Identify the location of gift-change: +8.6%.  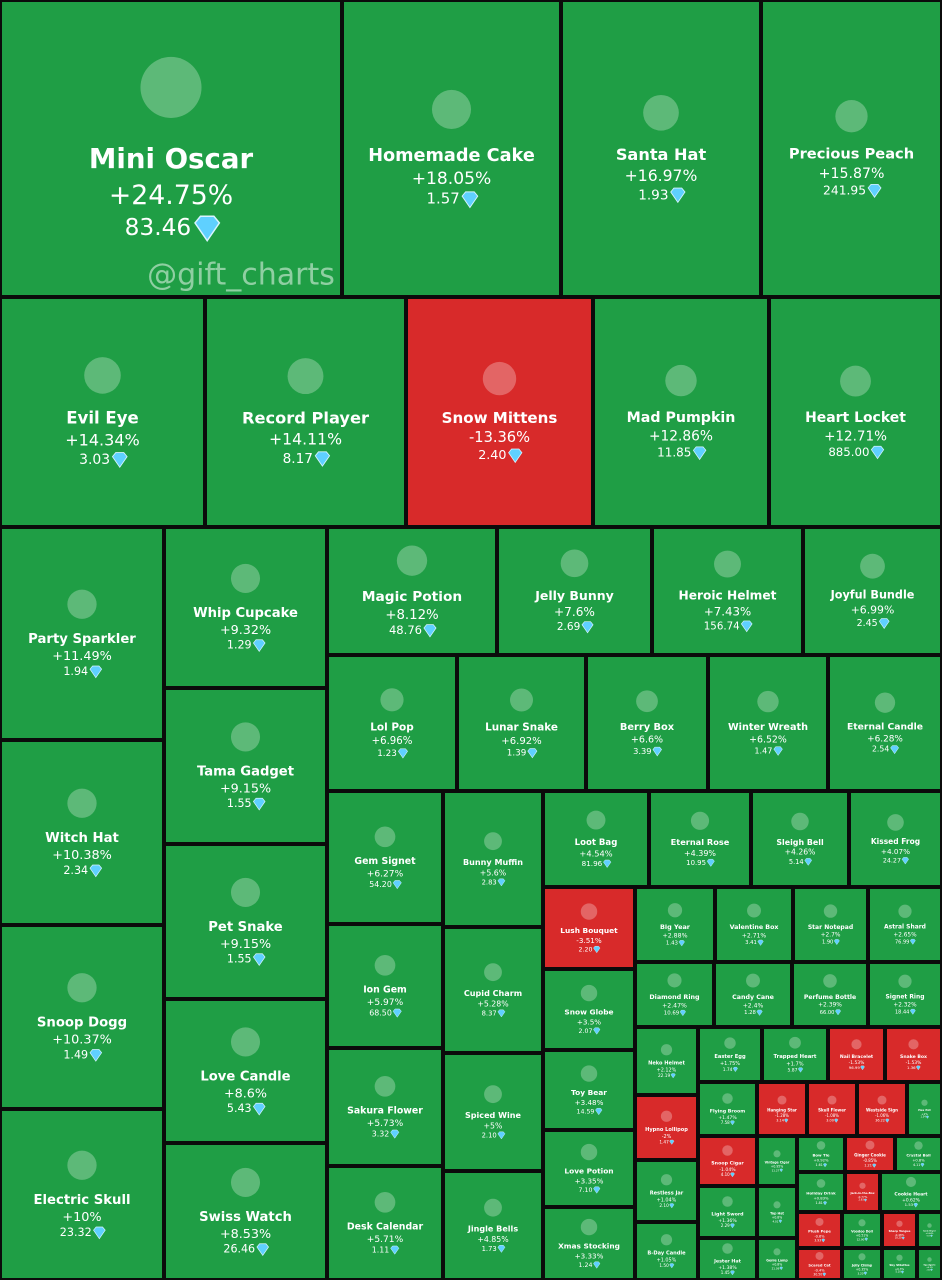
(245, 1093).